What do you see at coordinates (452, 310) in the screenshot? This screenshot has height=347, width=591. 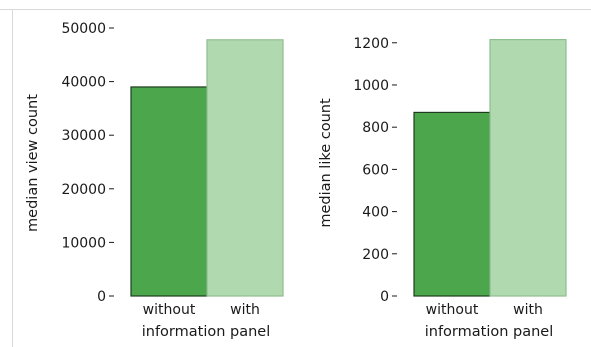 I see `like-count-x-tick-label-without: without` at bounding box center [452, 310].